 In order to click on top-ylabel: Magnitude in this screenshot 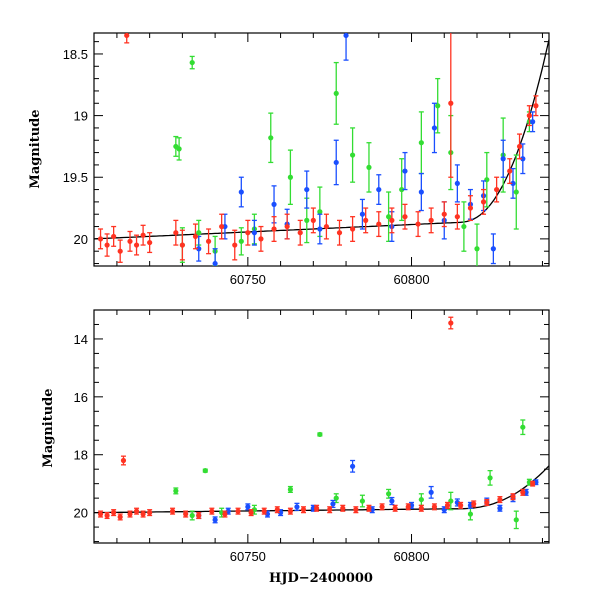, I will do `click(35, 148)`.